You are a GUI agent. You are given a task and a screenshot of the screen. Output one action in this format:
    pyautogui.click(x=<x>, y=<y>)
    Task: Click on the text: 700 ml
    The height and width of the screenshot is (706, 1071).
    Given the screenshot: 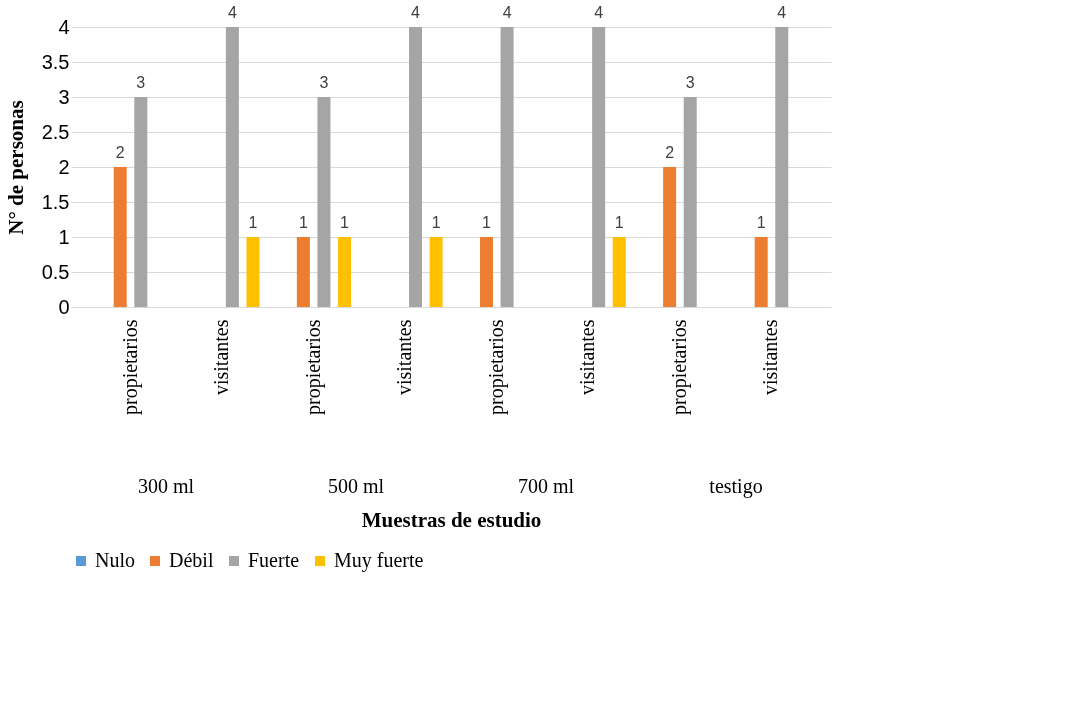 What is the action you would take?
    pyautogui.click(x=546, y=486)
    